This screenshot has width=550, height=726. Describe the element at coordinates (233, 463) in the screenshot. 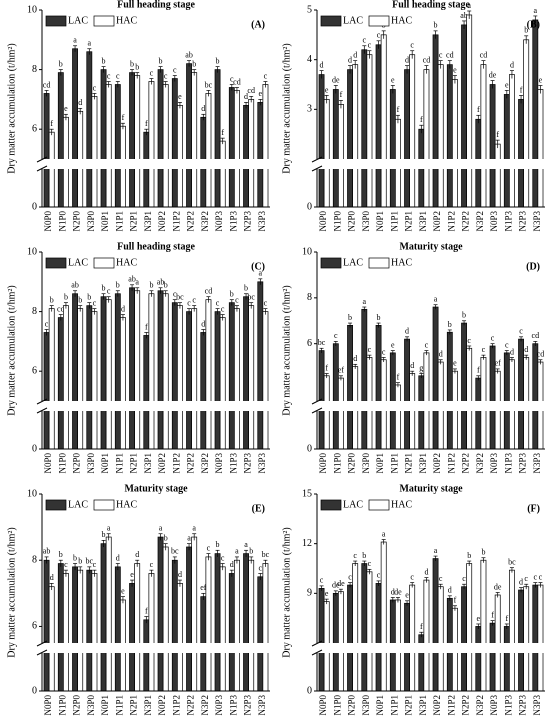

I see `x-tick-label: N1P3` at that location.